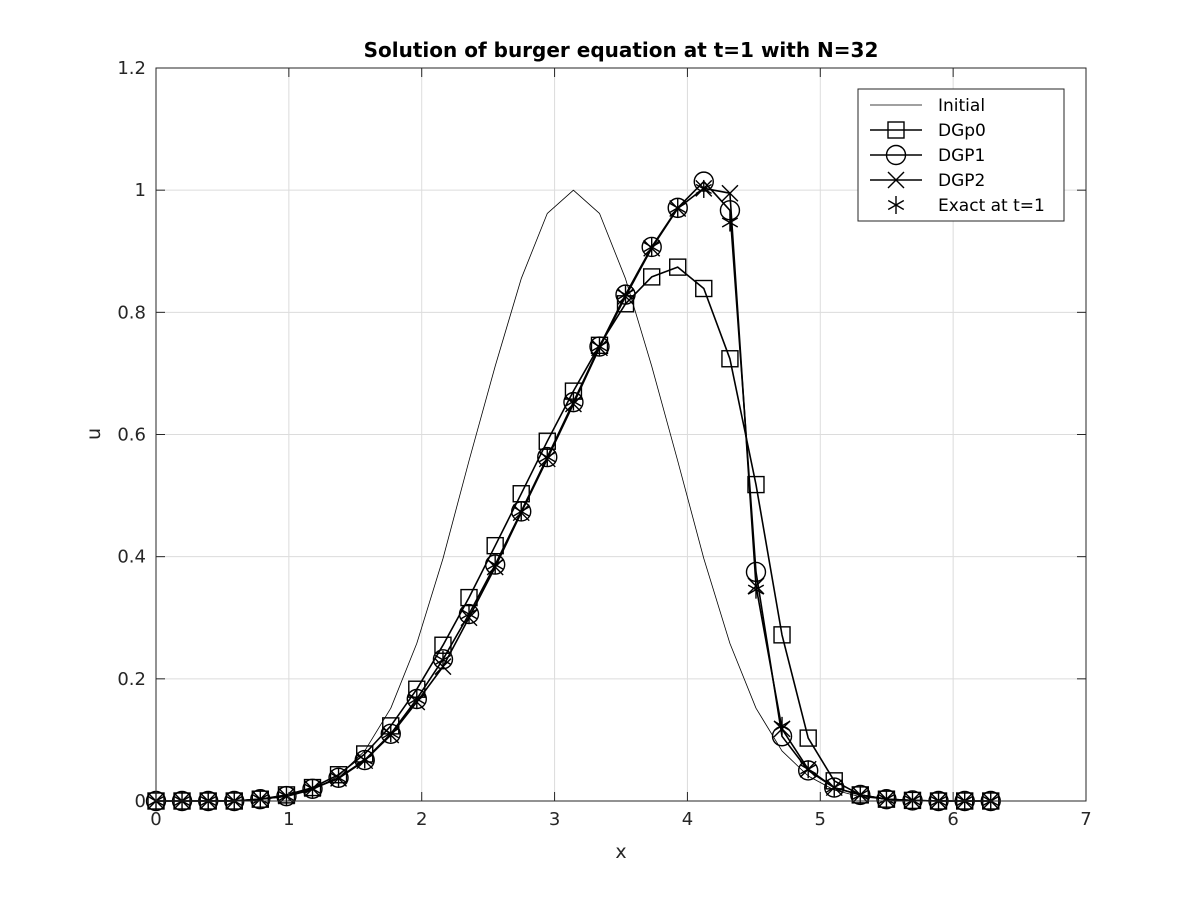 The height and width of the screenshot is (900, 1200). I want to click on x-tick-label: 7, so click(1085, 819).